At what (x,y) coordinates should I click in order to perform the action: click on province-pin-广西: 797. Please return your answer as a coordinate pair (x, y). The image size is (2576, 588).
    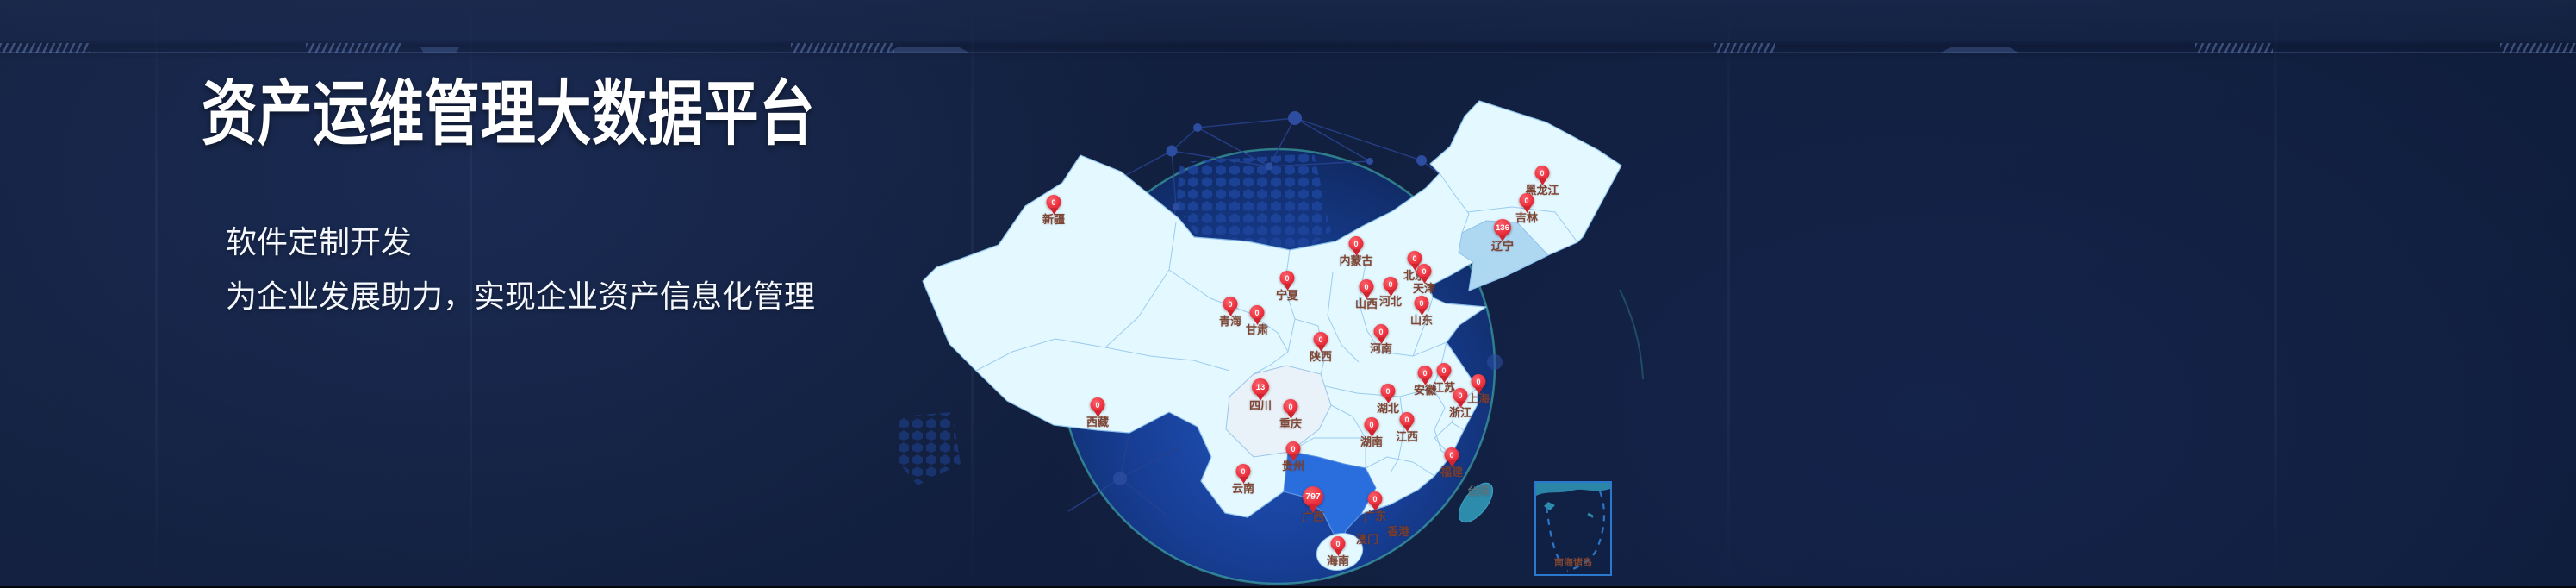
    Looking at the image, I should click on (1313, 497).